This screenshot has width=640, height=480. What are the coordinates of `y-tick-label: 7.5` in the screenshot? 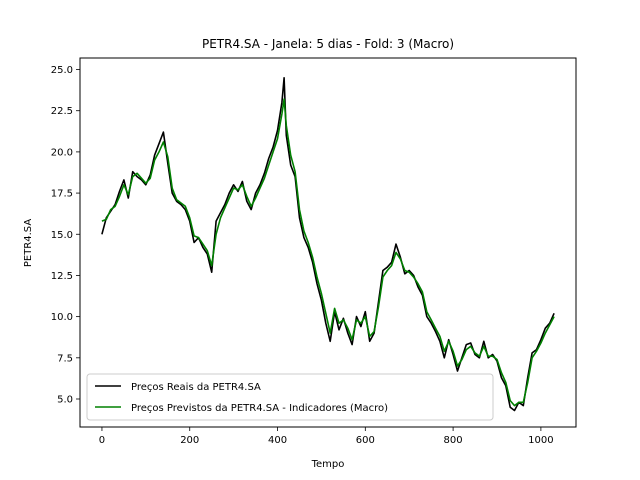 It's located at (65, 358).